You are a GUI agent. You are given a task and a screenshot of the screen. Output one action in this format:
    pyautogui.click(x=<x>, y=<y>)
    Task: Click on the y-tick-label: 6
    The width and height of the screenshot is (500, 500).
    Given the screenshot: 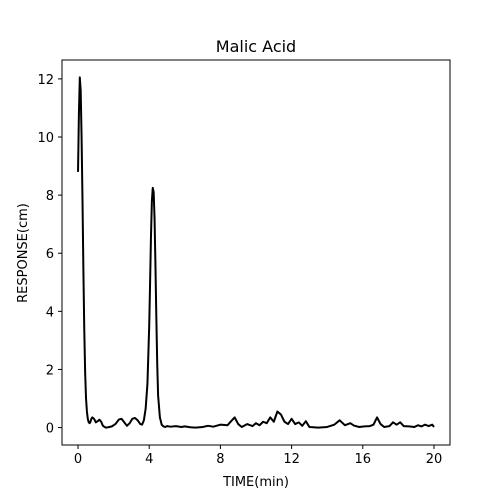 What is the action you would take?
    pyautogui.click(x=50, y=254)
    